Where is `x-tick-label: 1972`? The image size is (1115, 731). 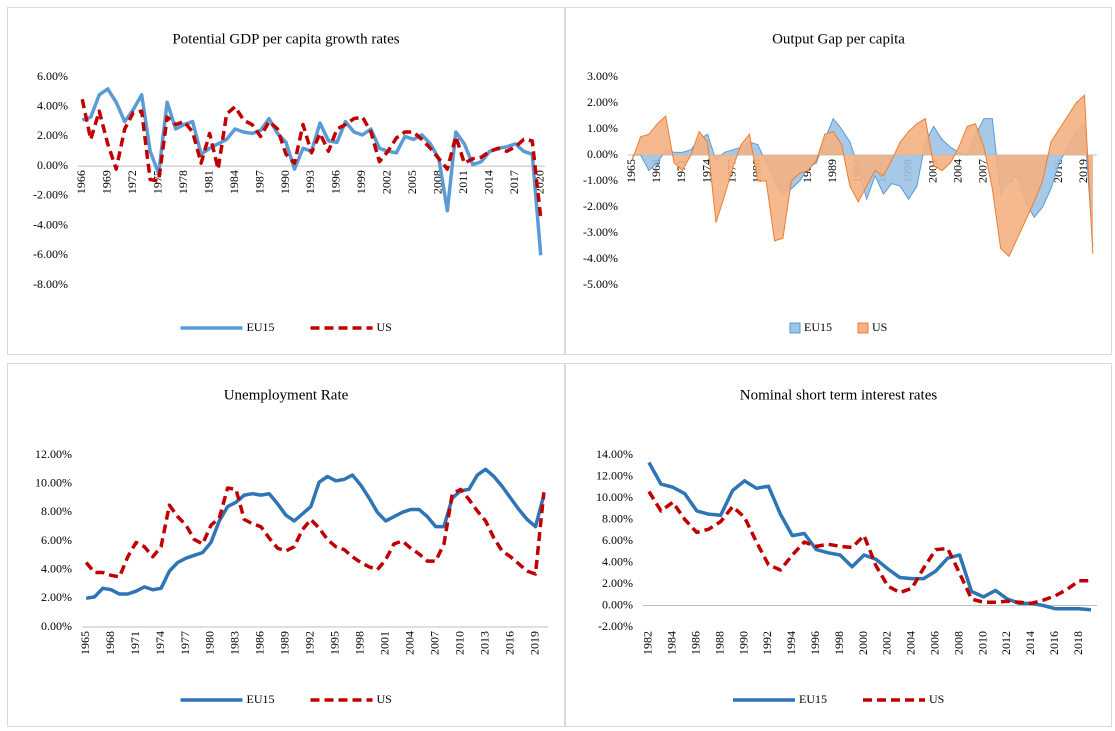
x-tick-label: 1972 is located at coordinates (132, 182).